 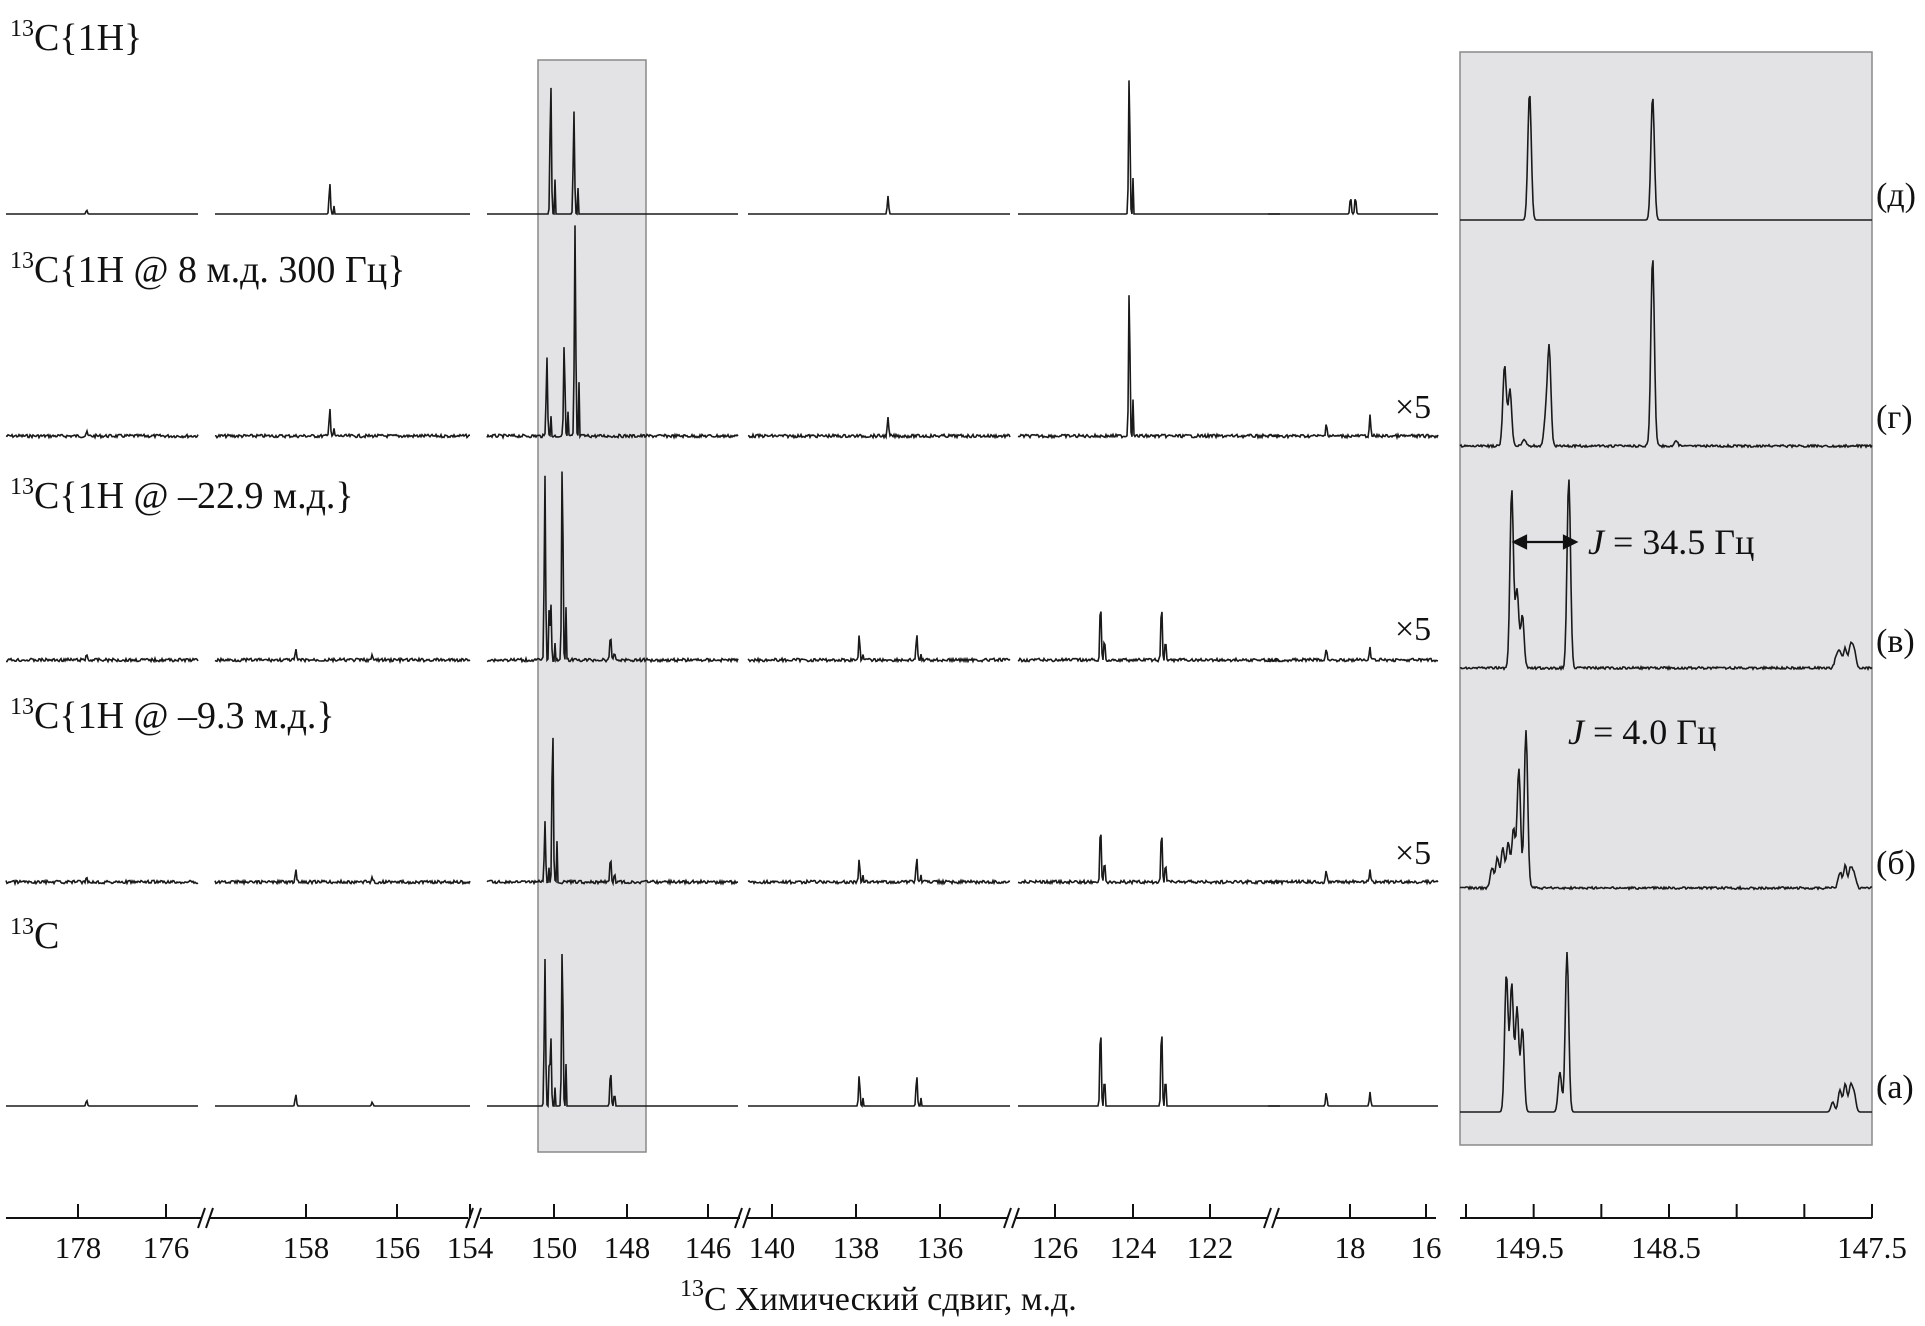 I want to click on x-tick-label: 178, so click(x=78, y=1247).